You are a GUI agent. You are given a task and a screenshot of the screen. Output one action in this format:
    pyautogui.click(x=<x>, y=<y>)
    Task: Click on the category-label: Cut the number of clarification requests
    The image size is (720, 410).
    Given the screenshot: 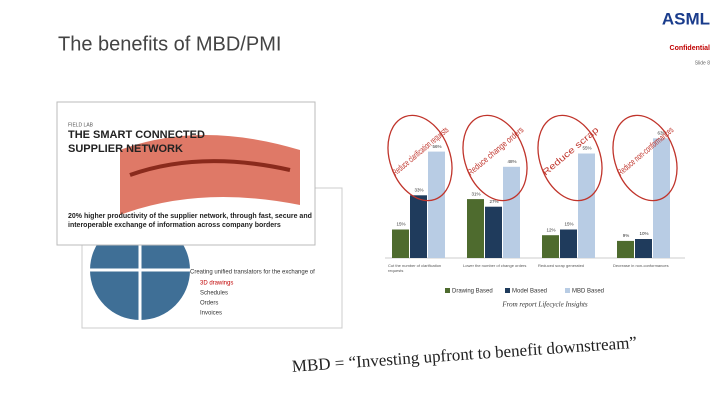 What is the action you would take?
    pyautogui.click(x=415, y=268)
    